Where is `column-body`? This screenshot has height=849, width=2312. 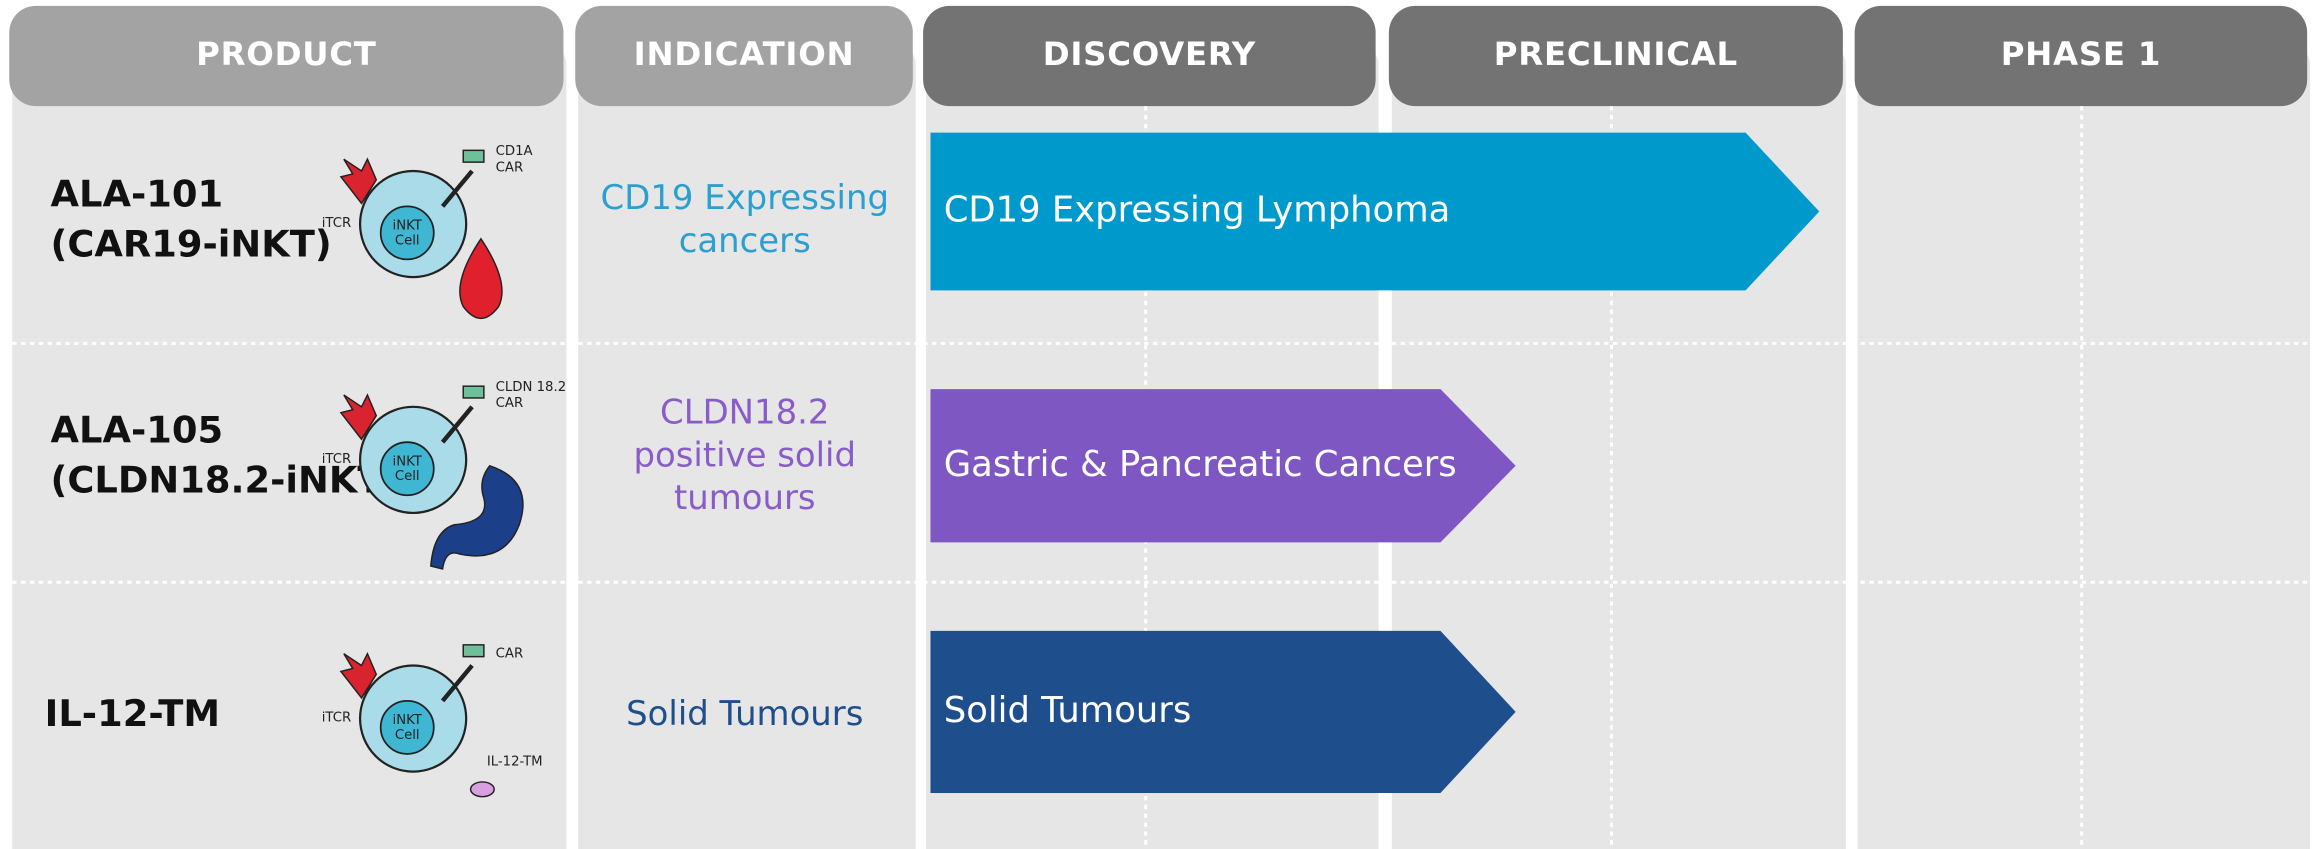 column-body is located at coordinates (747, 446).